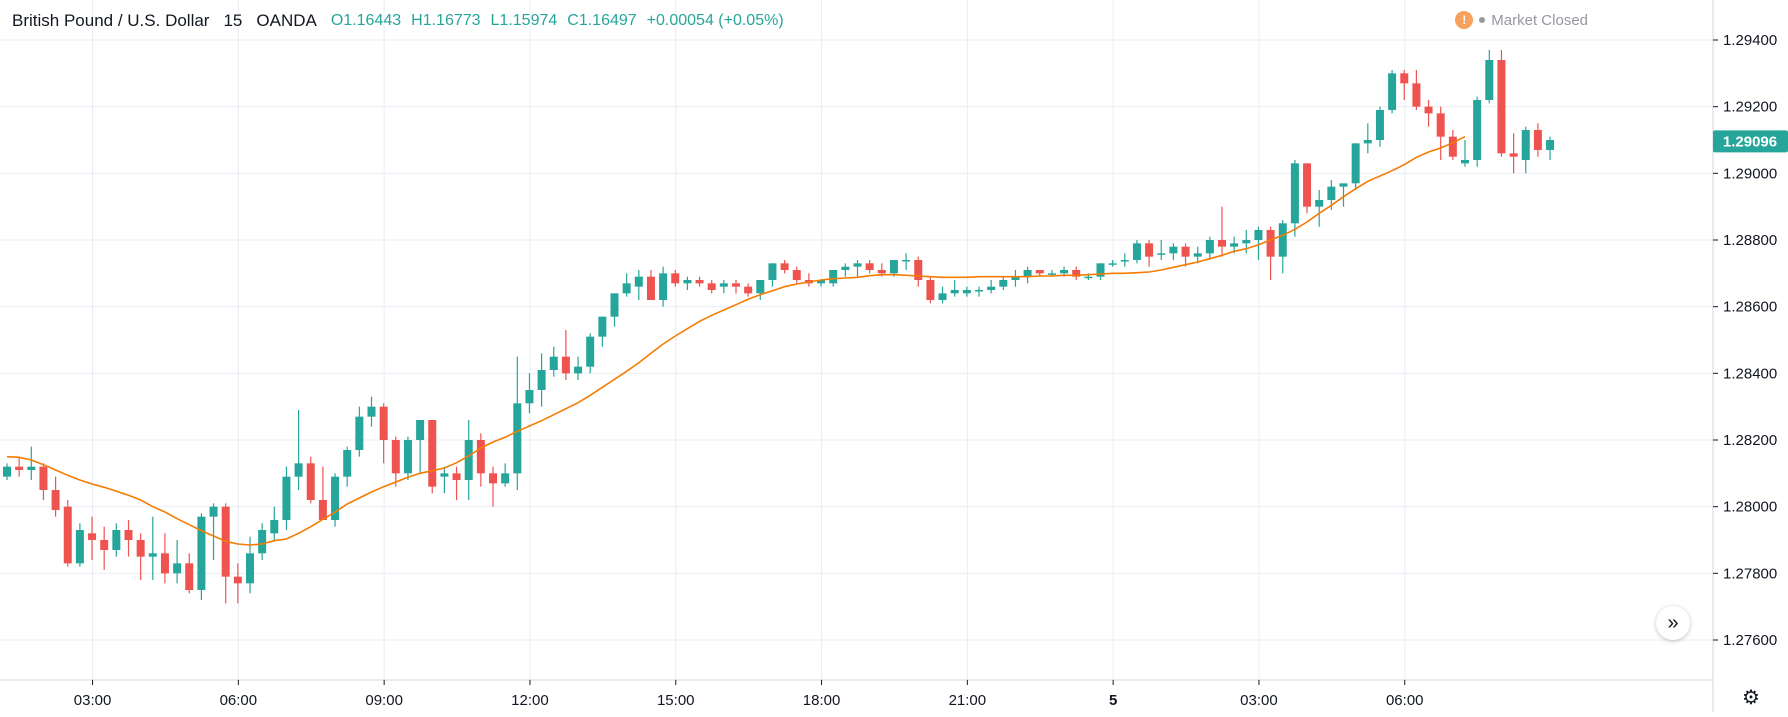 The height and width of the screenshot is (717, 1788). I want to click on time-tick-label: 18:00, so click(822, 700).